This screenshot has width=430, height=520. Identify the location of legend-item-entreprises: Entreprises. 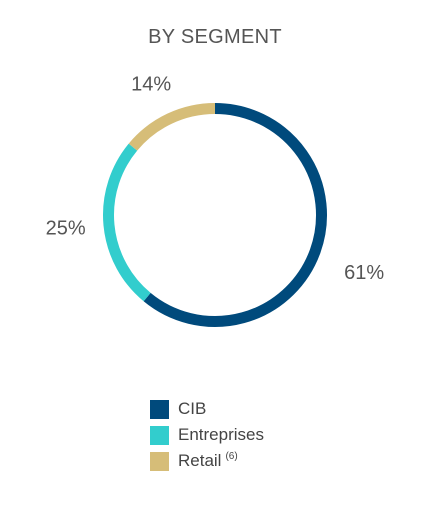
(207, 435).